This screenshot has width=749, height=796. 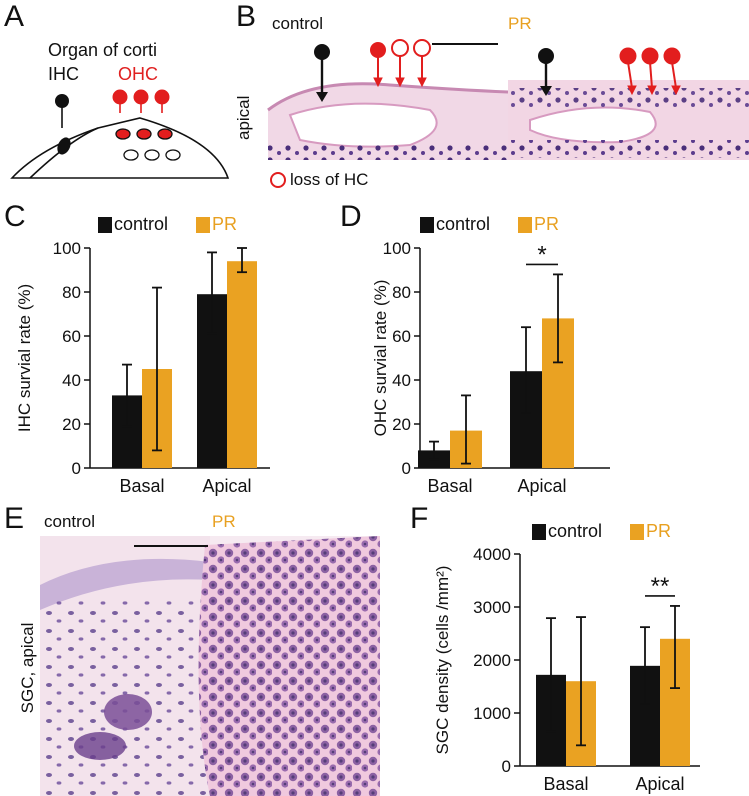 What do you see at coordinates (508, 113) in the screenshot?
I see `b-micrograph` at bounding box center [508, 113].